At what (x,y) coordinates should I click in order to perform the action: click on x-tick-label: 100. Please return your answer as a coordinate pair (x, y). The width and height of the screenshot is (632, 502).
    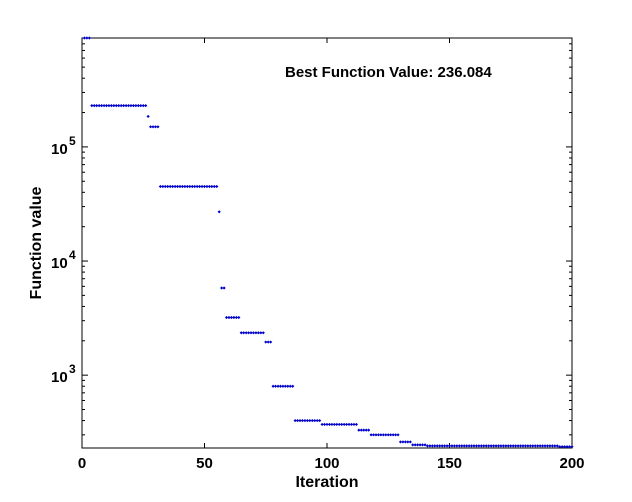
    Looking at the image, I should click on (326, 463).